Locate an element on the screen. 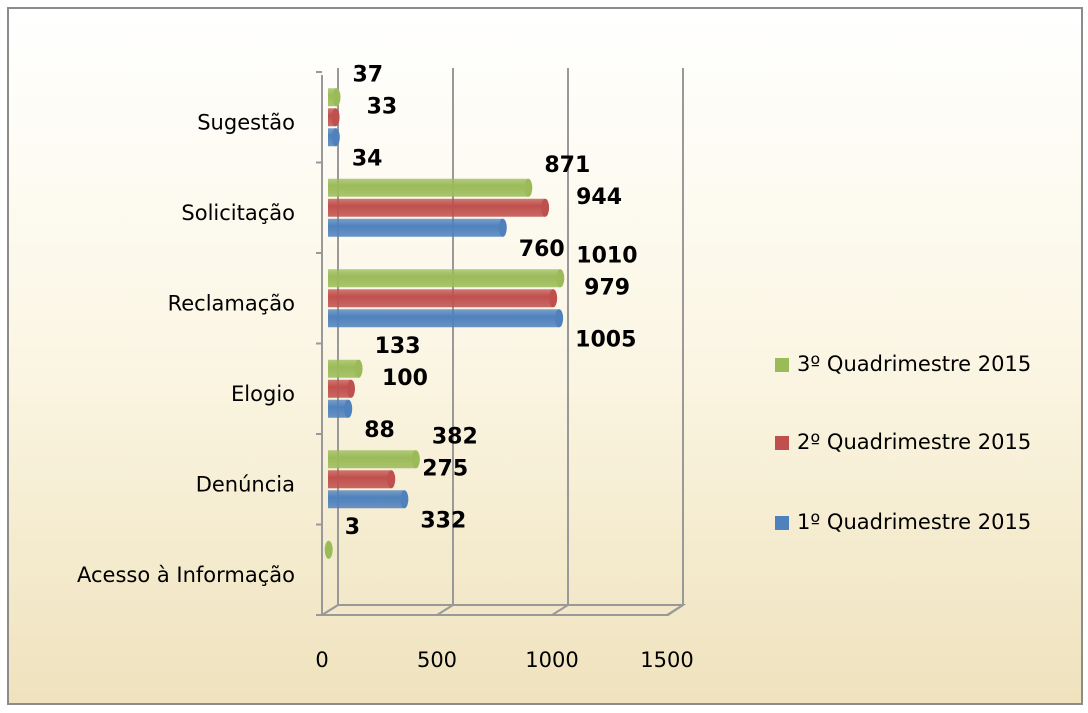 The height and width of the screenshot is (713, 1088). y-tick-label: Elogio is located at coordinates (263, 394).